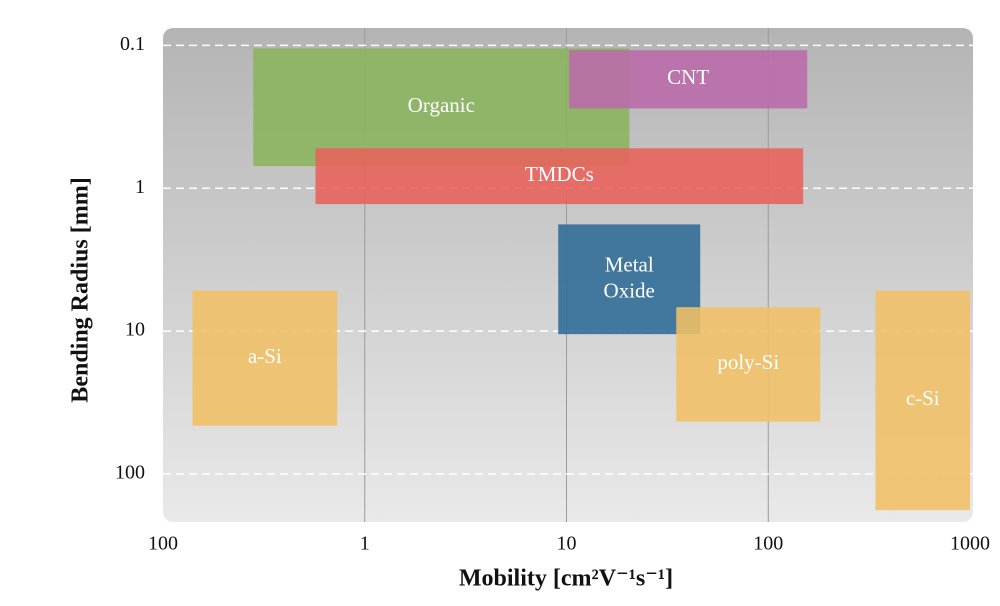 The width and height of the screenshot is (1000, 606). Describe the element at coordinates (629, 277) in the screenshot. I see `region-label: Metal Oxide` at that location.